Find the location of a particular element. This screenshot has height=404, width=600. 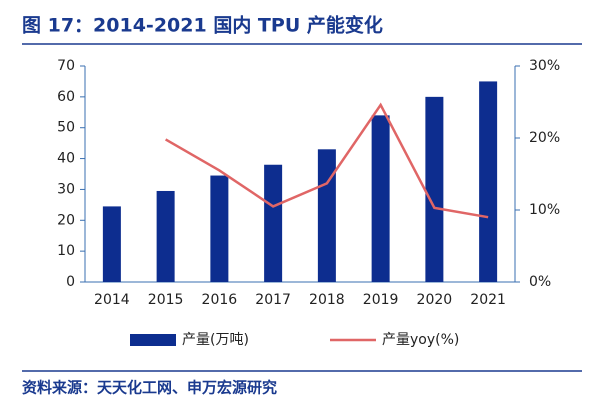

chart-title: 图 17：2014-2021 国内 TPU 产能变化 is located at coordinates (202, 25).